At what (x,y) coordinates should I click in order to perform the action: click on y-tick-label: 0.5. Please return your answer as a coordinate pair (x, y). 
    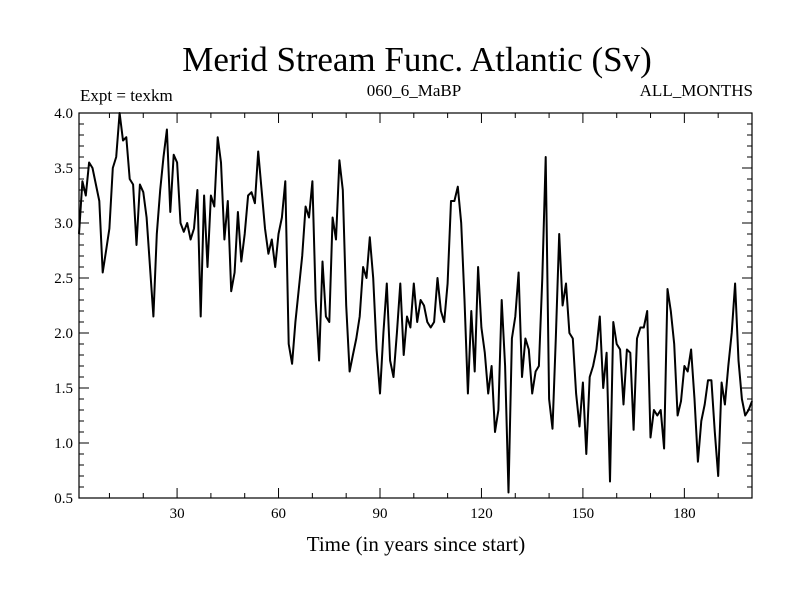
    Looking at the image, I should click on (63, 499).